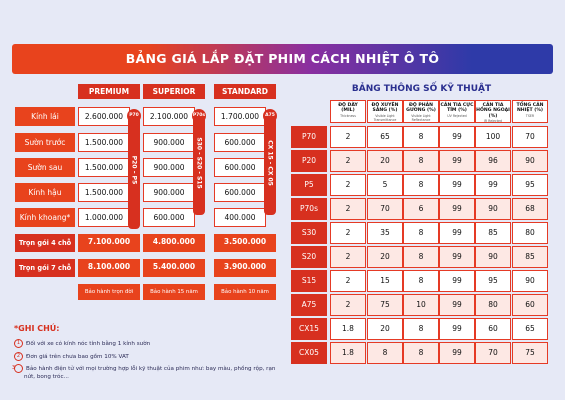 The height and width of the screenshot is (400, 565). I want to click on package-header: PREMIUM, so click(109, 91).